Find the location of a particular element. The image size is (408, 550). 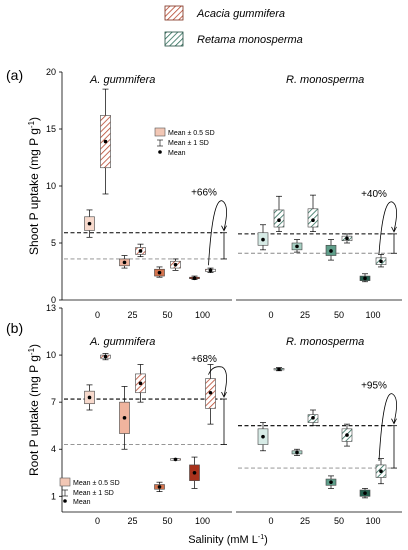

box-body is located at coordinates (313, 218).